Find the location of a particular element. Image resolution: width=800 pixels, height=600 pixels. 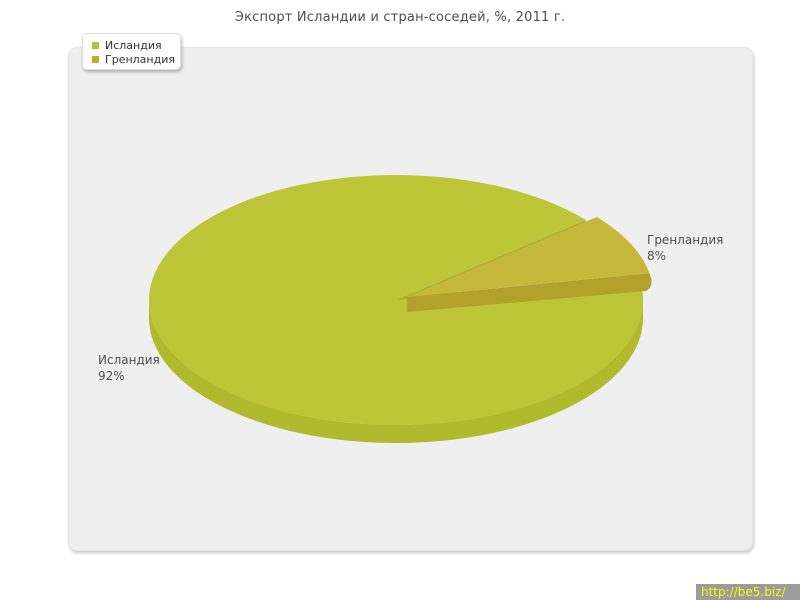

slice-label-iceland: Исландия 92% is located at coordinates (129, 368).